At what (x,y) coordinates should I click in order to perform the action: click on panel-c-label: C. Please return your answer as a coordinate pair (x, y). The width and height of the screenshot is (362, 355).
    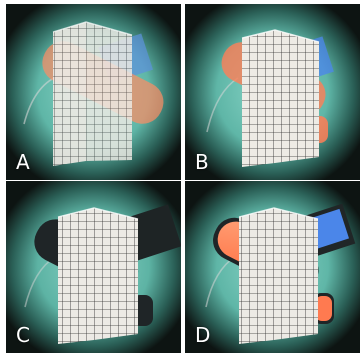
    Looking at the image, I should click on (23, 335).